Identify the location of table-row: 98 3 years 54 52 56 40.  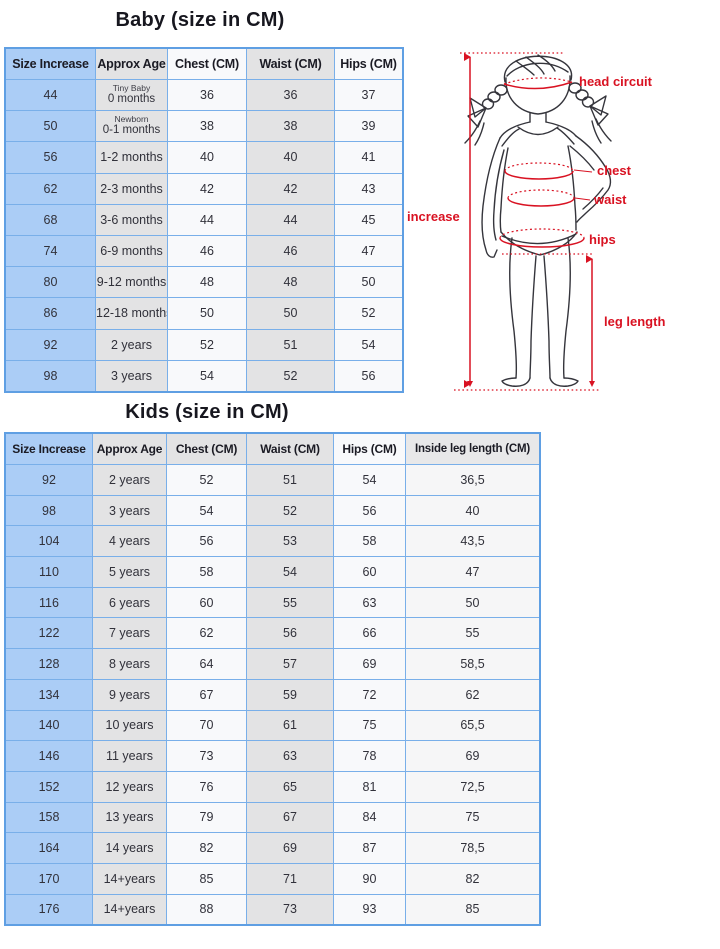
(272, 510).